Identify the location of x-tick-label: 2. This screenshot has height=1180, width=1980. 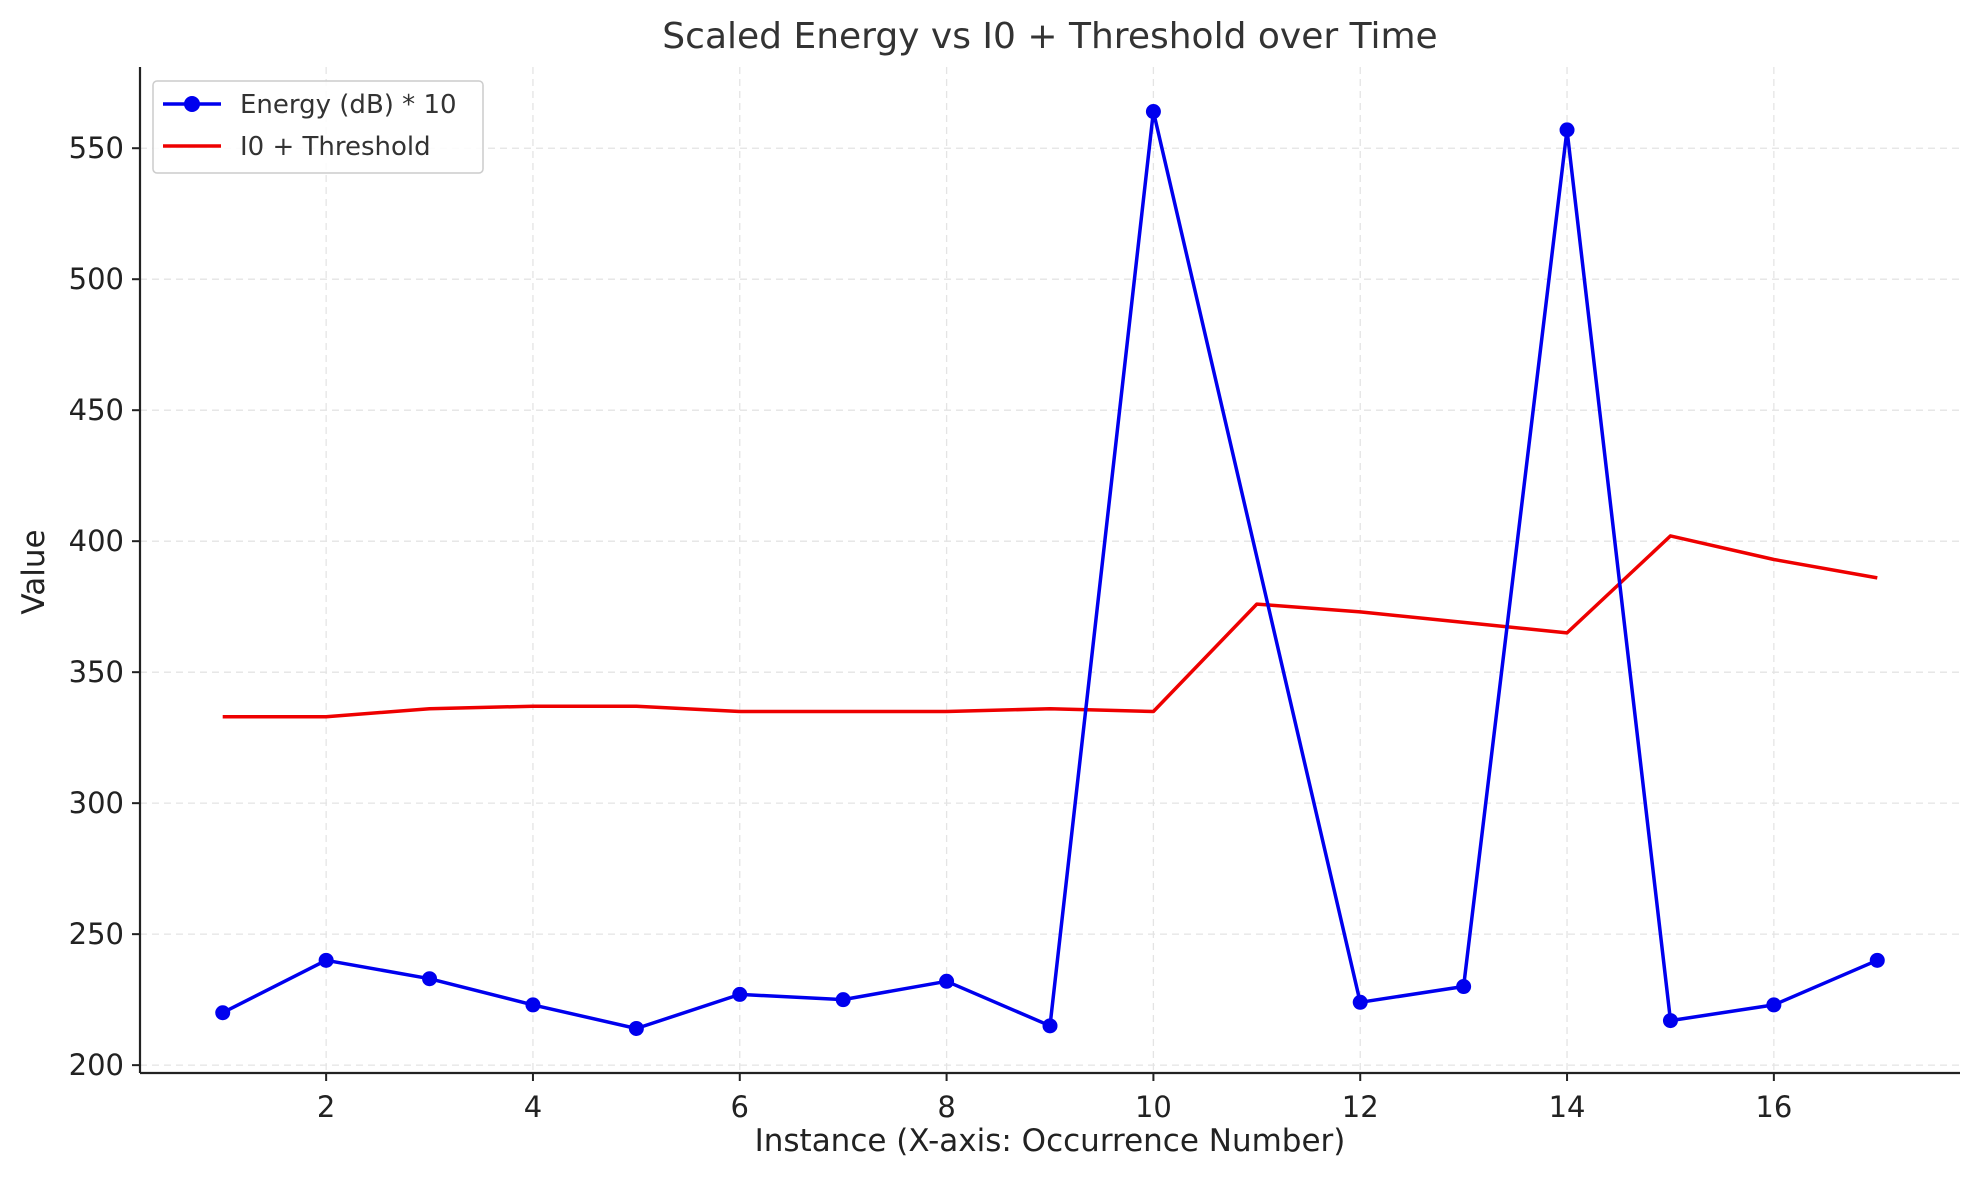
(326, 1107).